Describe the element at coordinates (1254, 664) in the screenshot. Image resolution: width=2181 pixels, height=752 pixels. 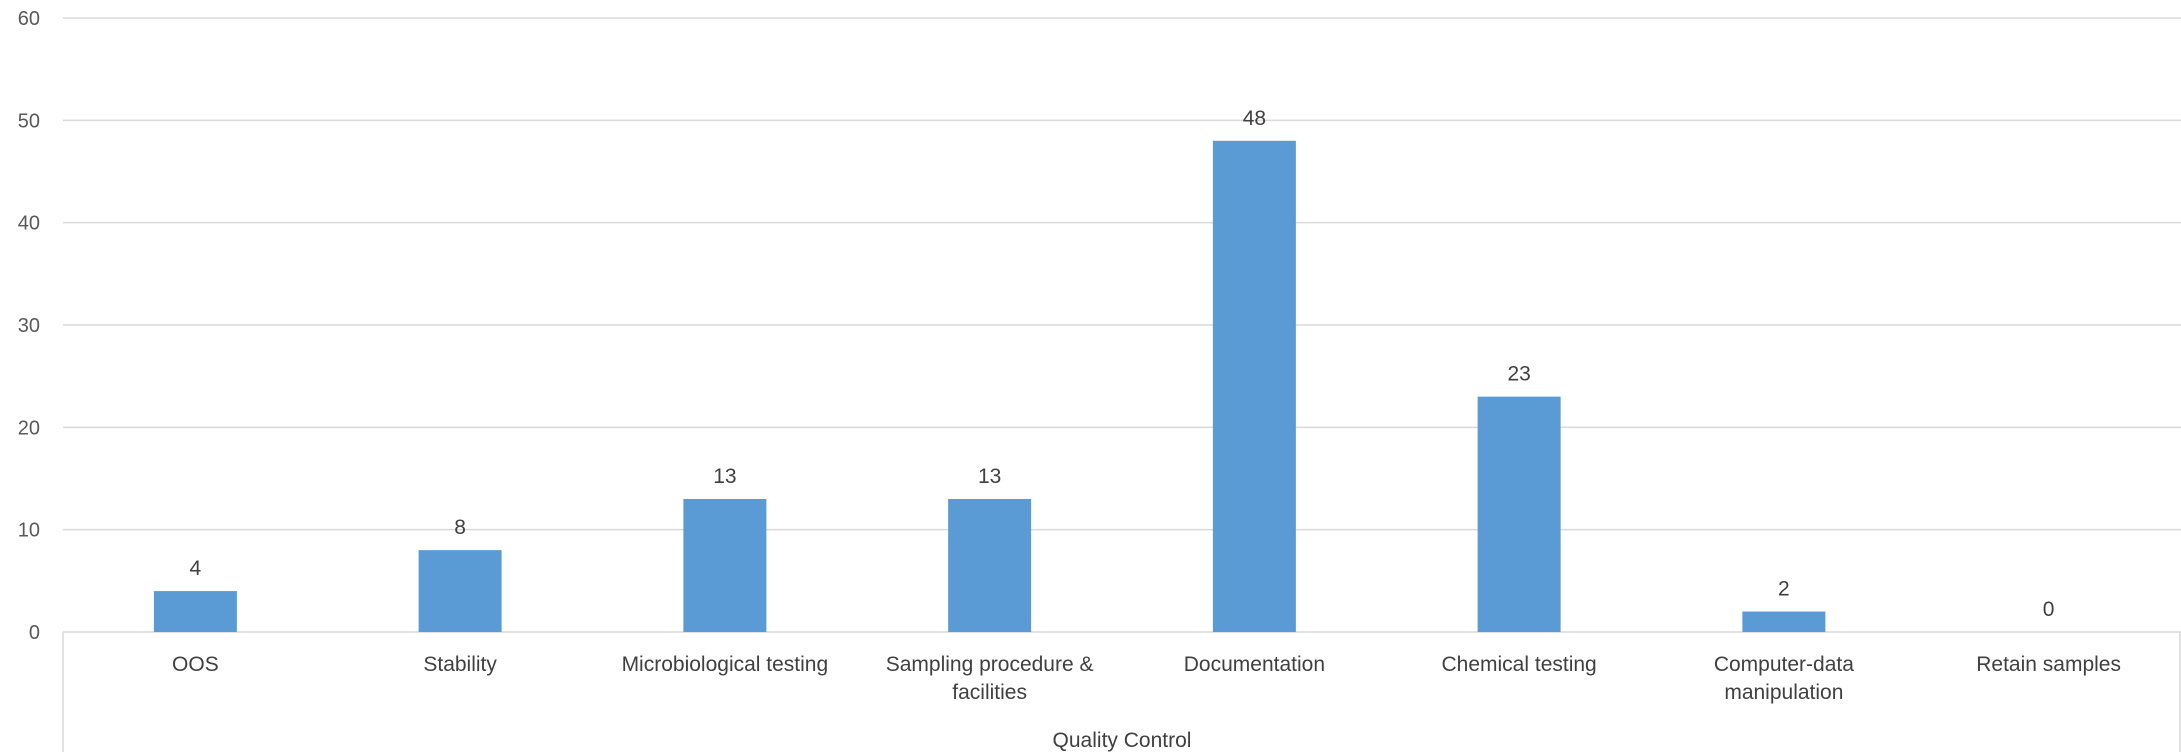
I see `category-label: Documentation` at that location.